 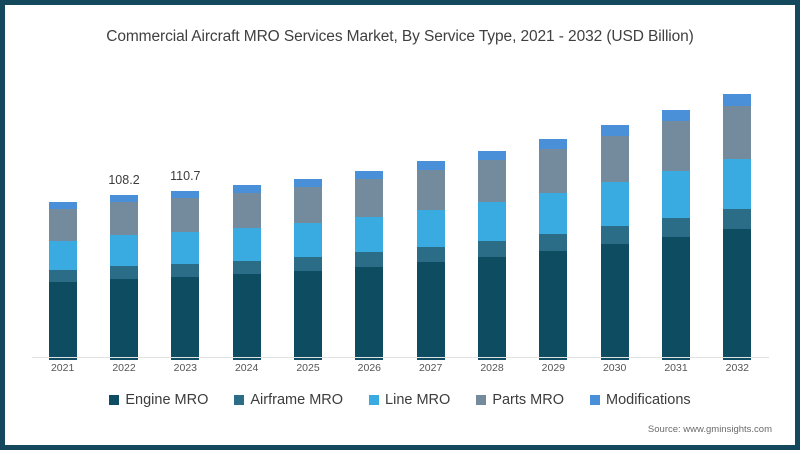 What do you see at coordinates (369, 368) in the screenshot?
I see `x-tick-2026: 2026` at bounding box center [369, 368].